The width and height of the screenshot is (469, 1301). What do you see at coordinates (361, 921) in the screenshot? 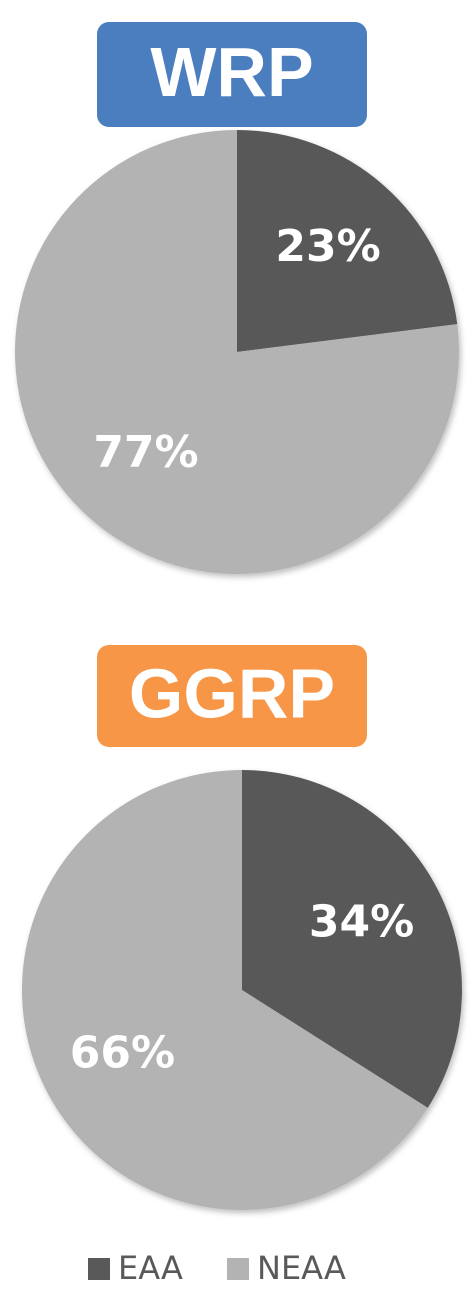
I see `value-label: 34%` at bounding box center [361, 921].